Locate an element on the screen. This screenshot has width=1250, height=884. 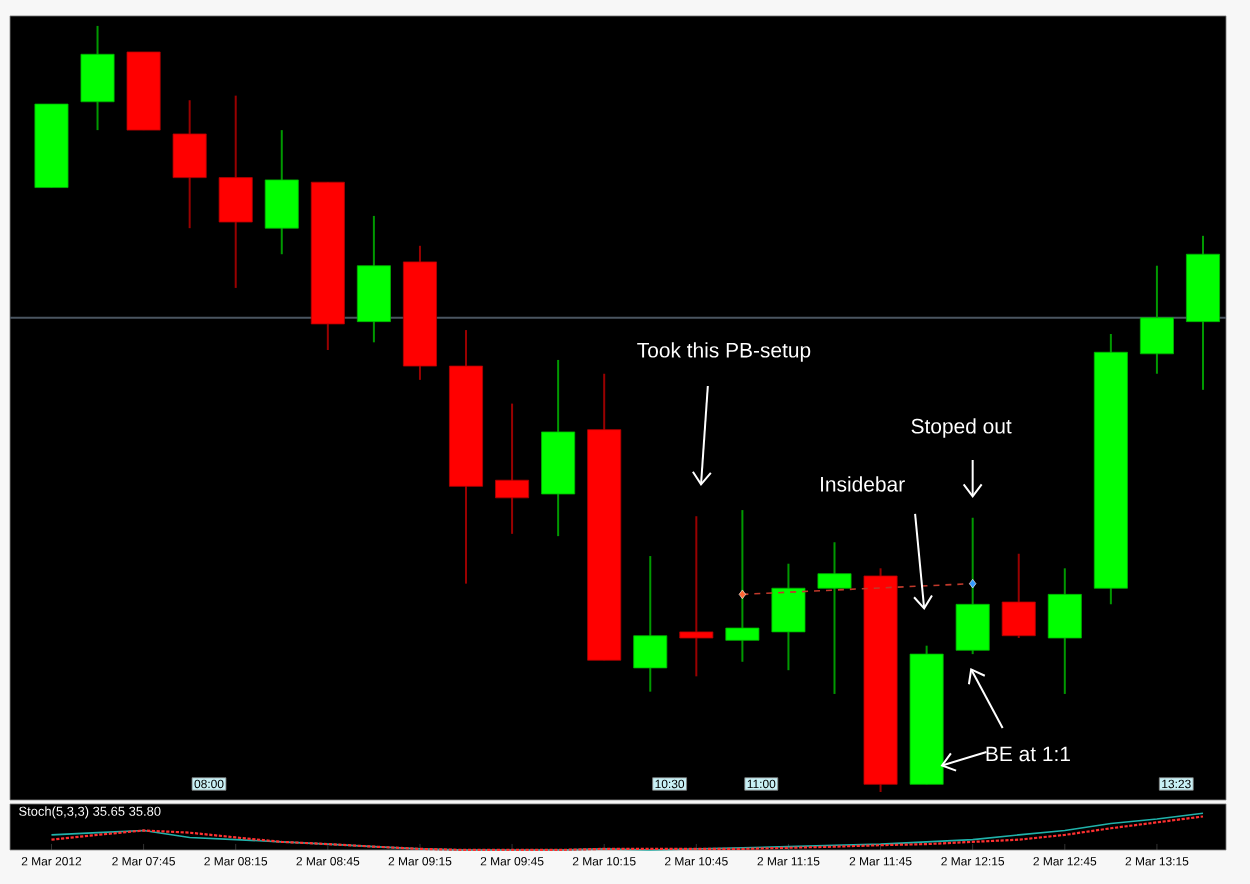
annotation: Stoped out is located at coordinates (961, 428).